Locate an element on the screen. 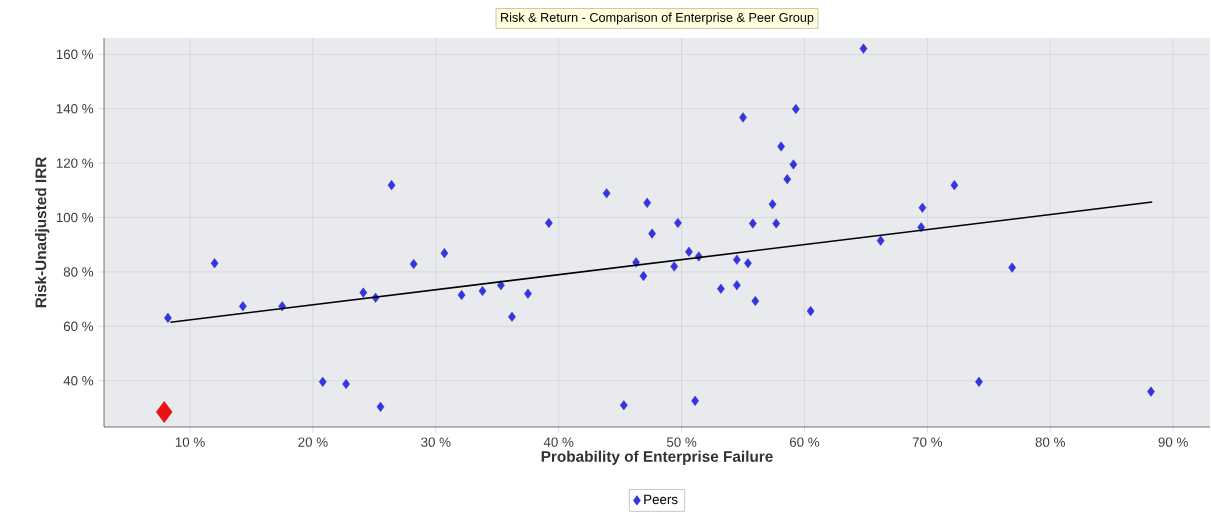 This screenshot has height=523, width=1211. x-axis-title: Probability of Enterprise Failure is located at coordinates (657, 457).